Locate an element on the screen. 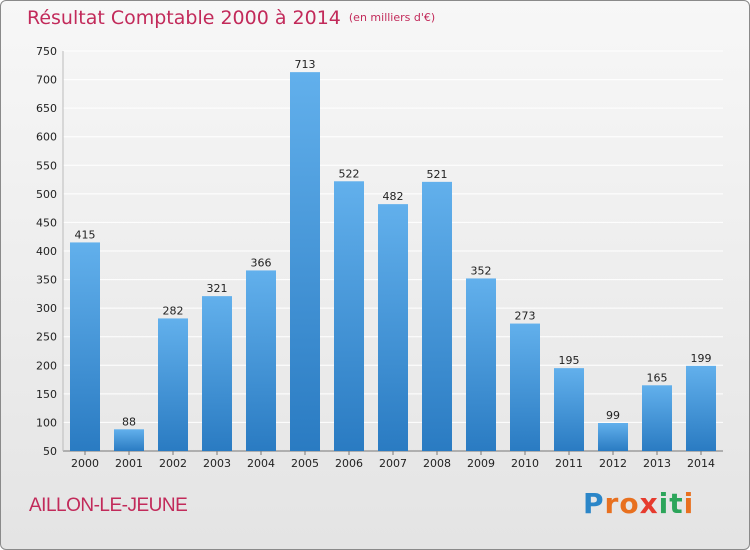 Image resolution: width=750 pixels, height=550 pixels. data-label: 415 is located at coordinates (85, 234).